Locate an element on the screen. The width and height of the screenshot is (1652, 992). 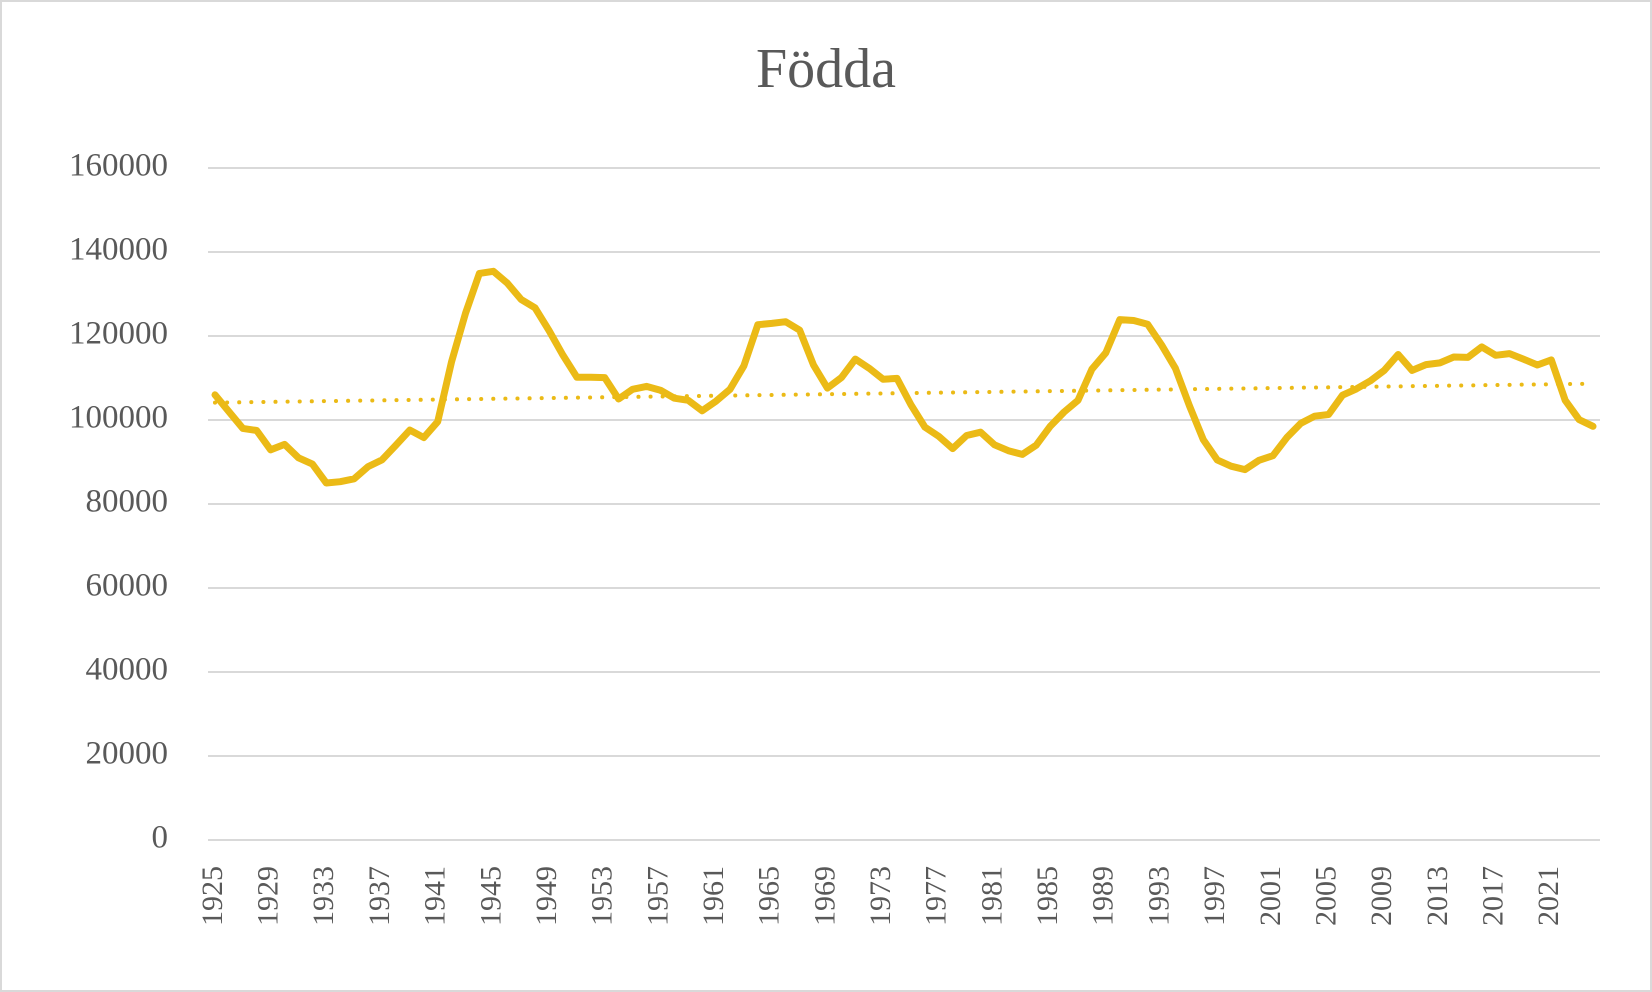
x-tick-label: 2009 is located at coordinates (1381, 896).